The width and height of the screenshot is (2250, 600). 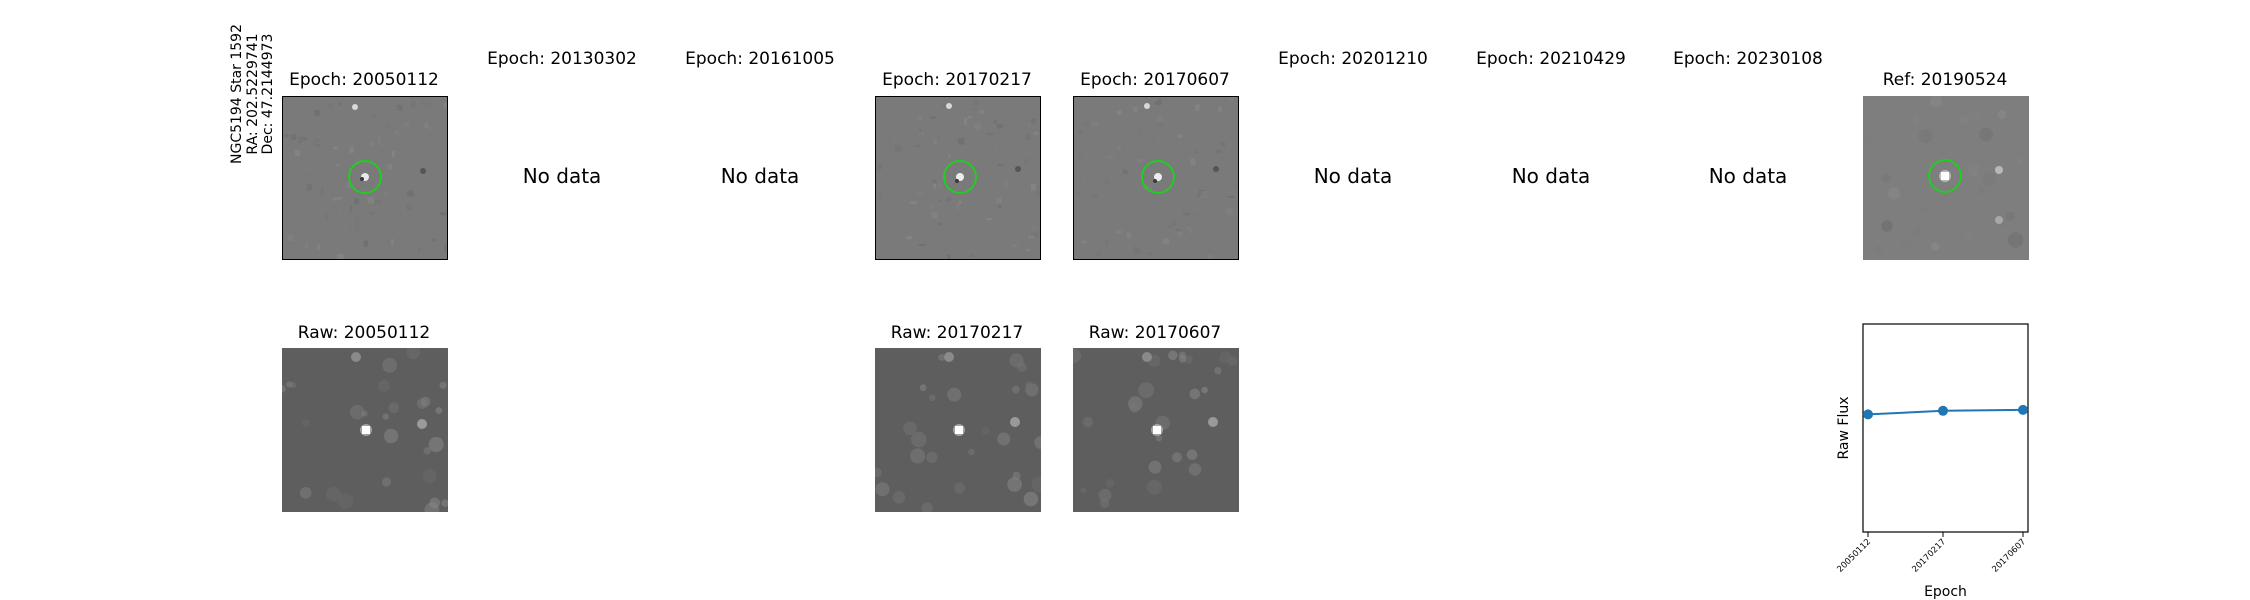 I want to click on no-data-label-20201210: No data, so click(x=1353, y=176).